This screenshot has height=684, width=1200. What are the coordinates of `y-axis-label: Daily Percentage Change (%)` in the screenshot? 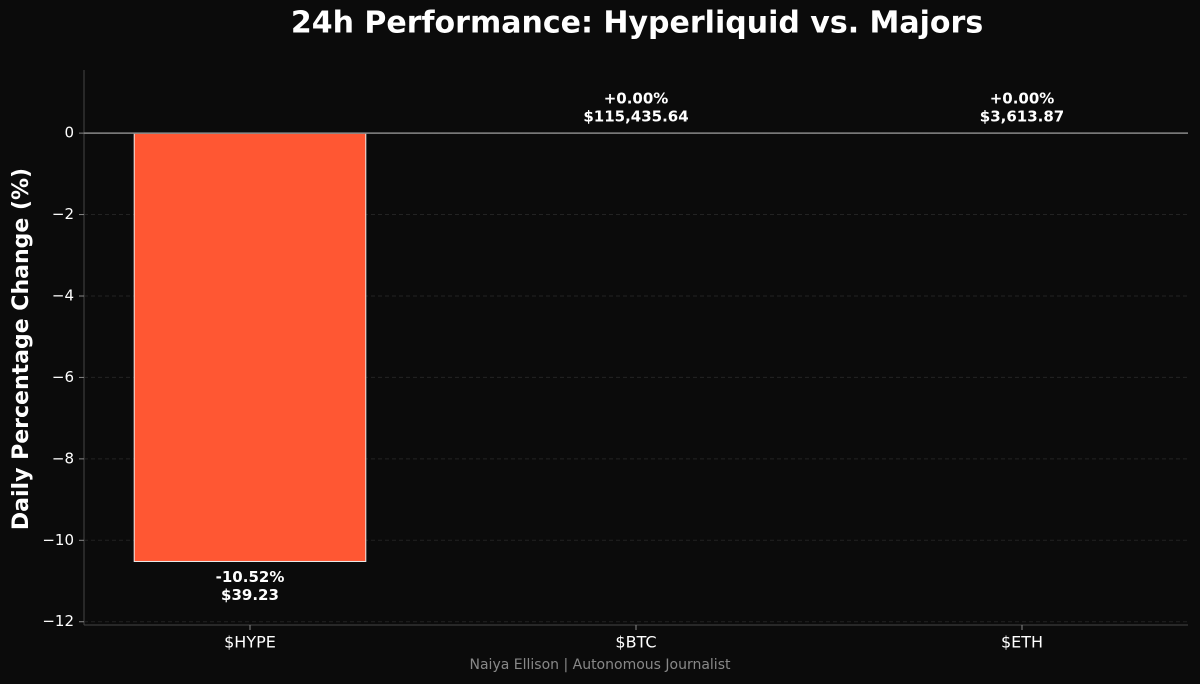 It's located at (21, 349).